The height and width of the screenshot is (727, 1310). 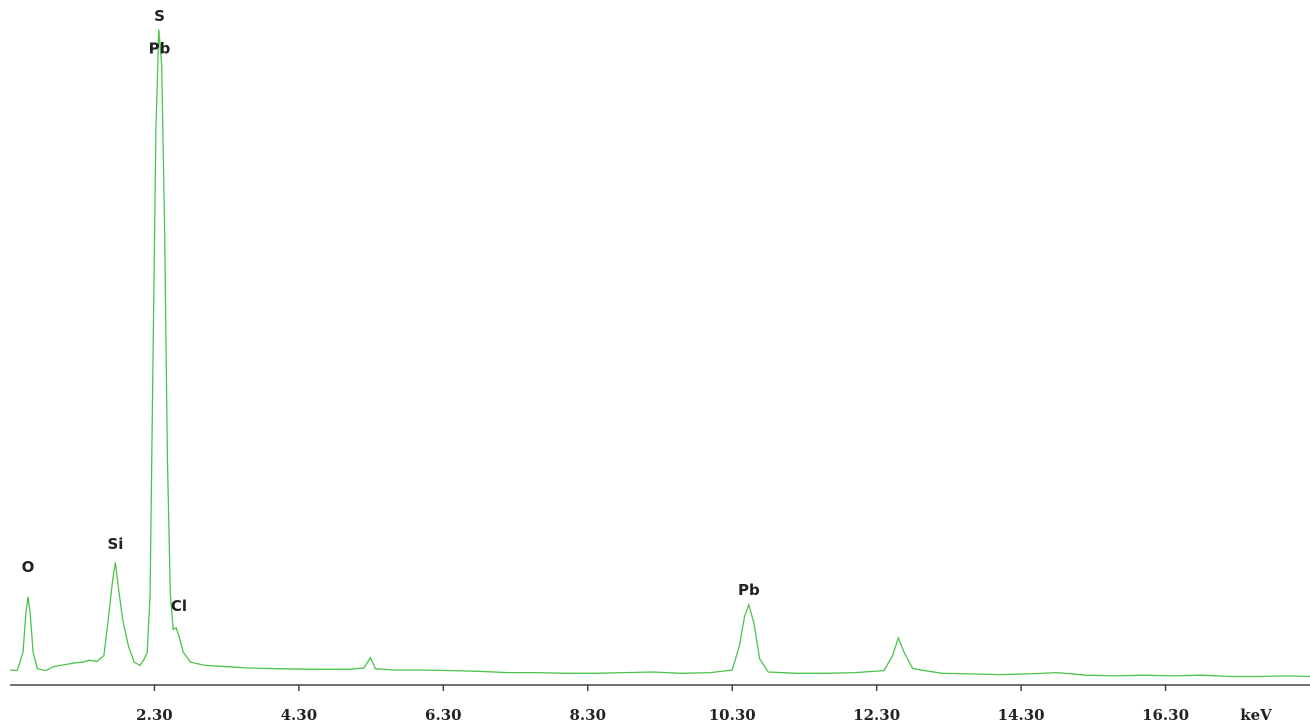 I want to click on x-tick-label: 2.30, so click(x=154, y=715).